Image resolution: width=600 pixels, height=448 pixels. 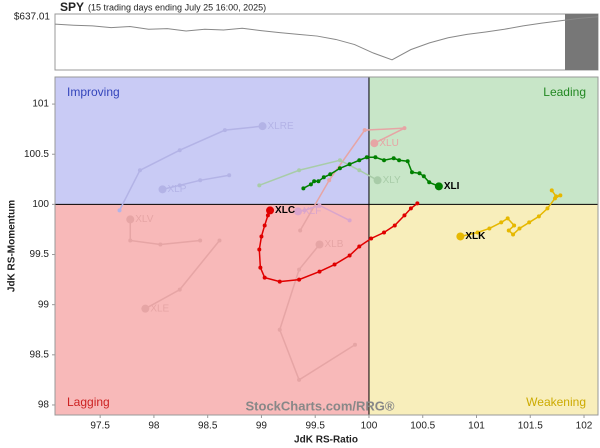 What do you see at coordinates (88, 402) in the screenshot?
I see `quadrant-label: Lagging` at bounding box center [88, 402].